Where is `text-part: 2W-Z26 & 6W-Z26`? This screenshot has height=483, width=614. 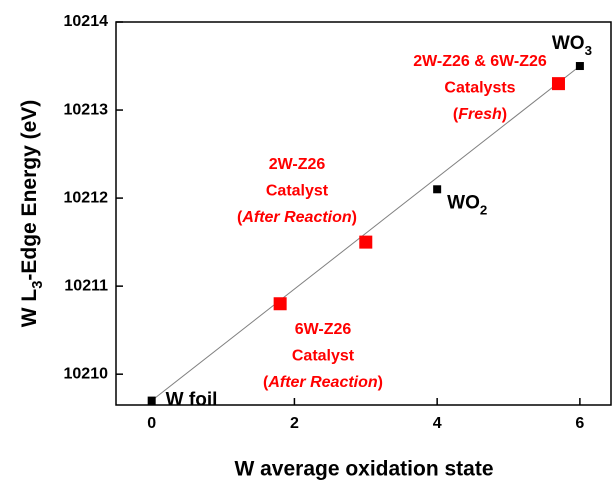
text-part: 2W-Z26 & 6W-Z26 is located at coordinates (480, 61).